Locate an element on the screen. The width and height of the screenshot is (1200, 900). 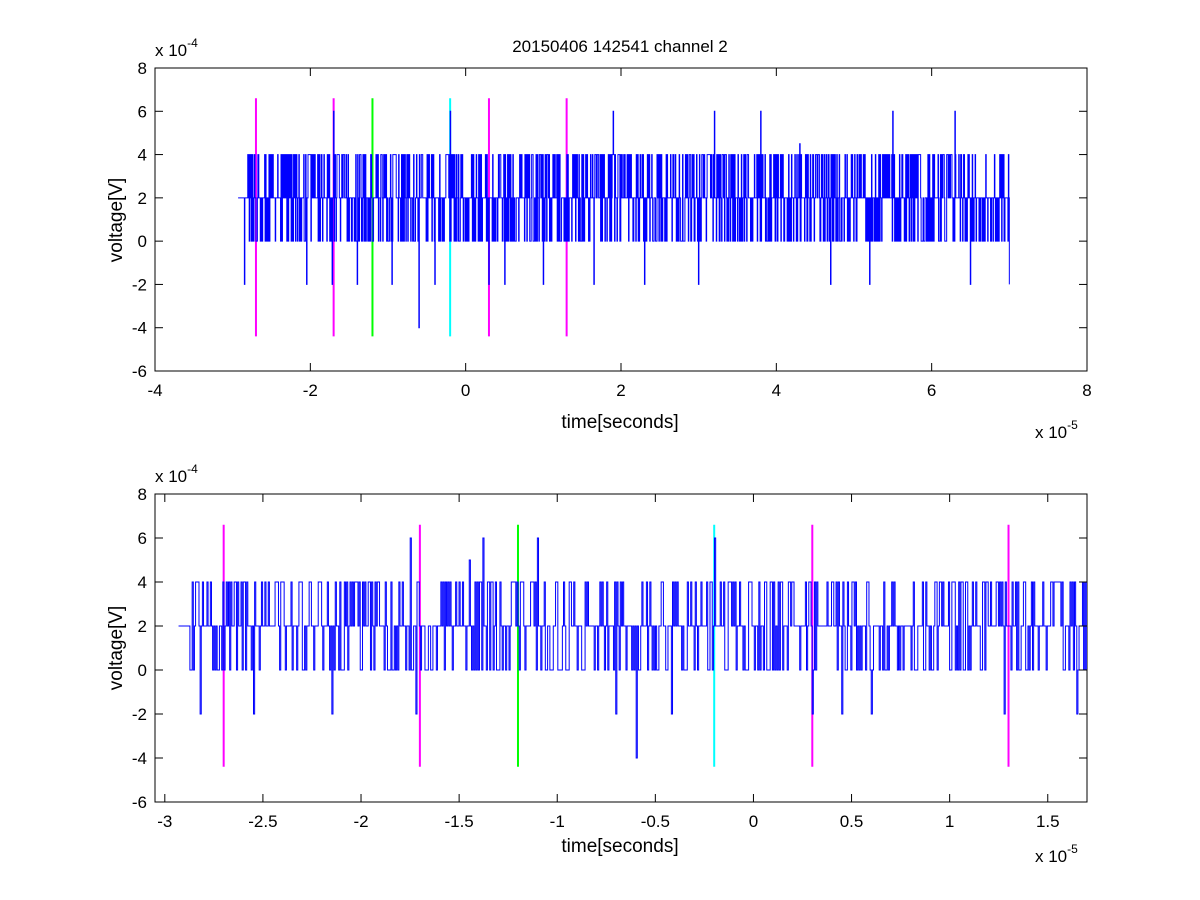
chart-top-ytick-label: -6 is located at coordinates (139, 371).